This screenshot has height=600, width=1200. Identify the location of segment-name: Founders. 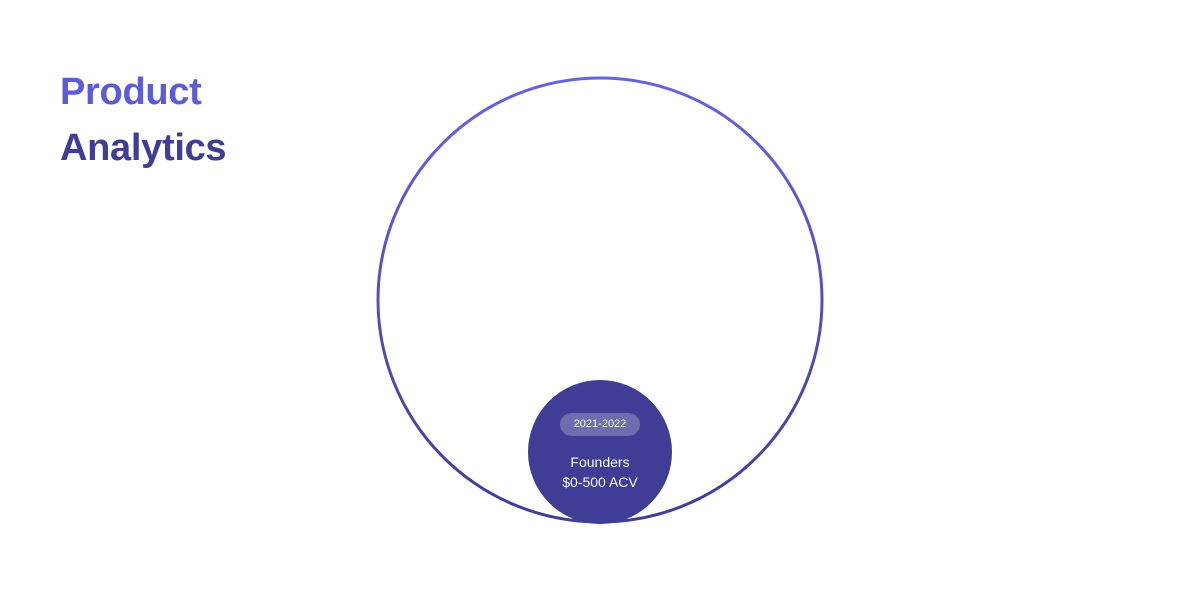
(600, 462).